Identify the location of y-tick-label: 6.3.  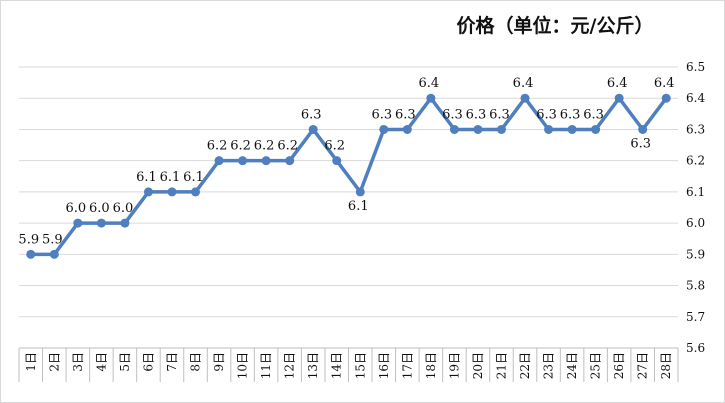
(695, 129).